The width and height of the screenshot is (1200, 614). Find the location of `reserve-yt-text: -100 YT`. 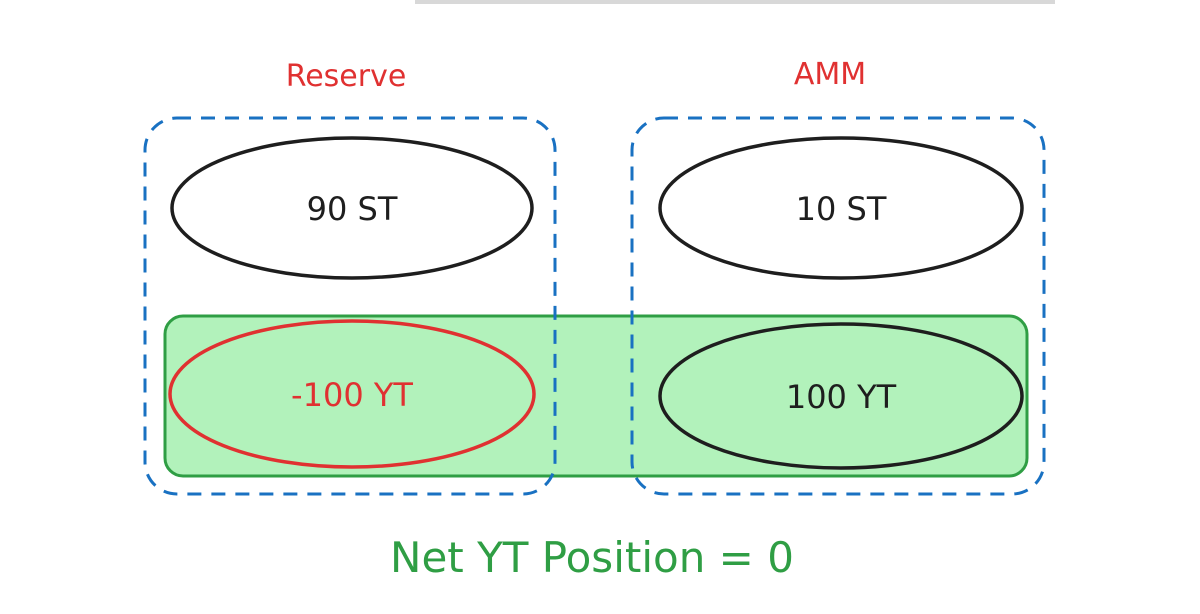

reserve-yt-text: -100 YT is located at coordinates (352, 395).